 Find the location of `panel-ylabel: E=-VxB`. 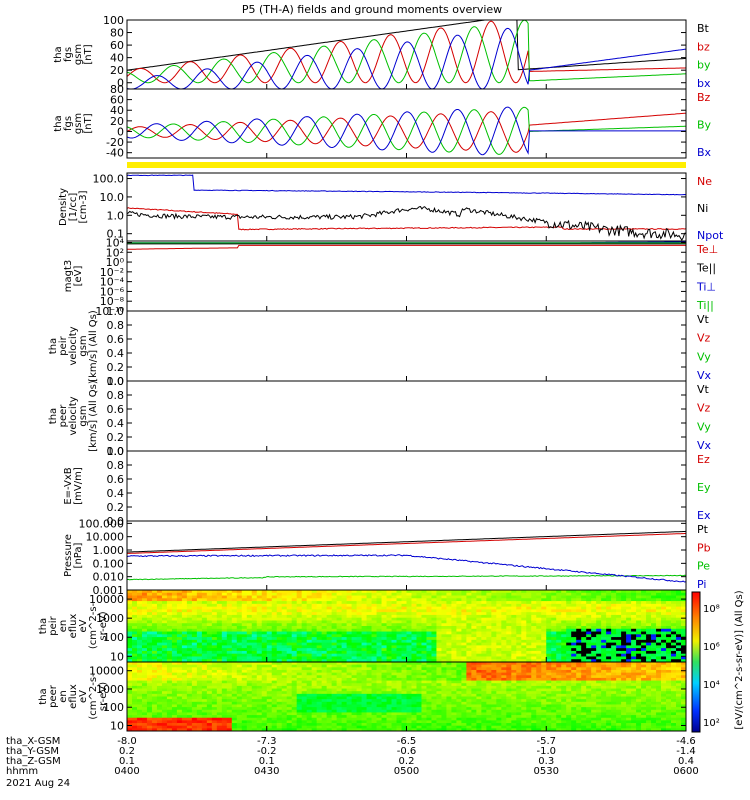

panel-ylabel: E=-VxB is located at coordinates (68, 485).